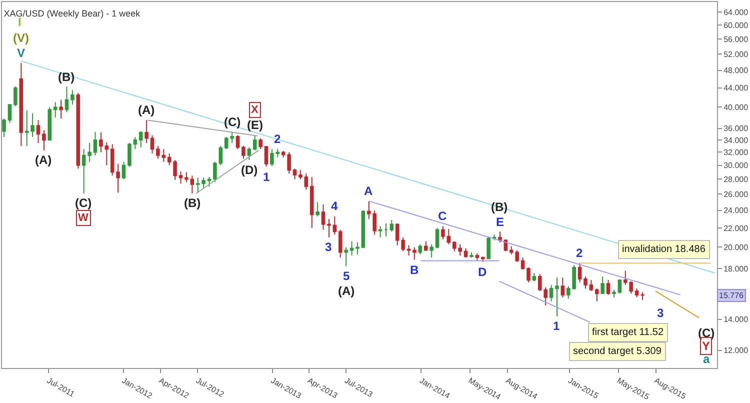 Image resolution: width=750 pixels, height=403 pixels. Describe the element at coordinates (731, 295) in the screenshot. I see `annotation: 15.776` at that location.